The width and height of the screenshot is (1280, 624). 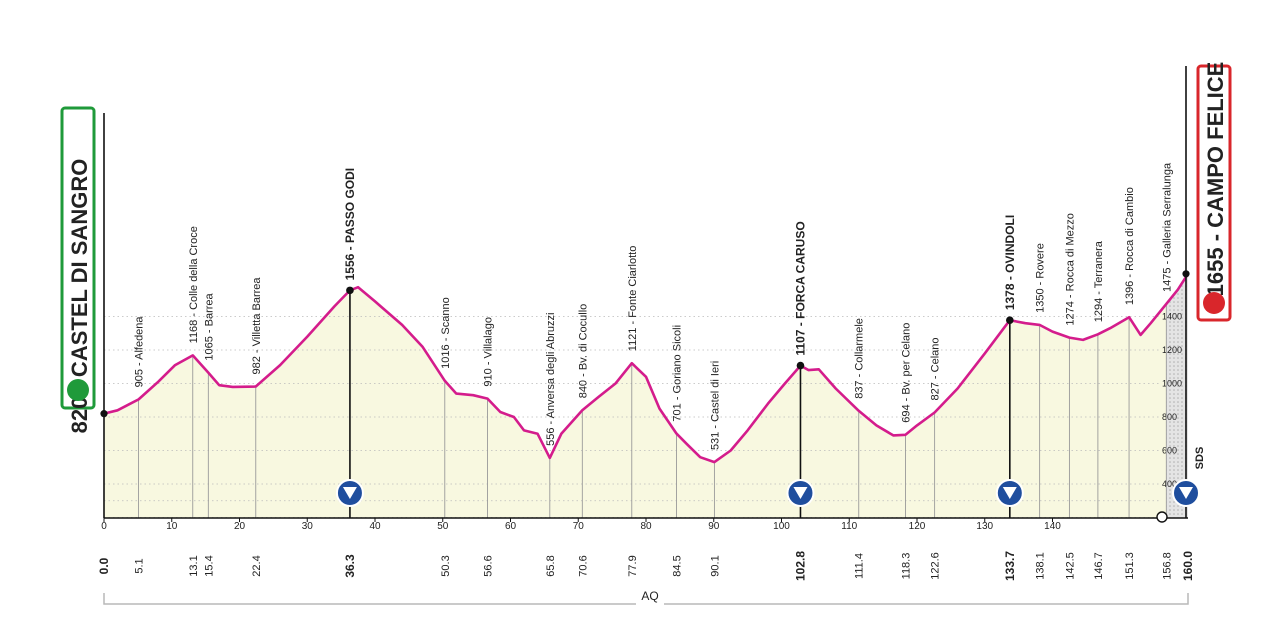 I want to click on place-label: 1274 - Rocca di Mezzo, so click(x=1070, y=269).